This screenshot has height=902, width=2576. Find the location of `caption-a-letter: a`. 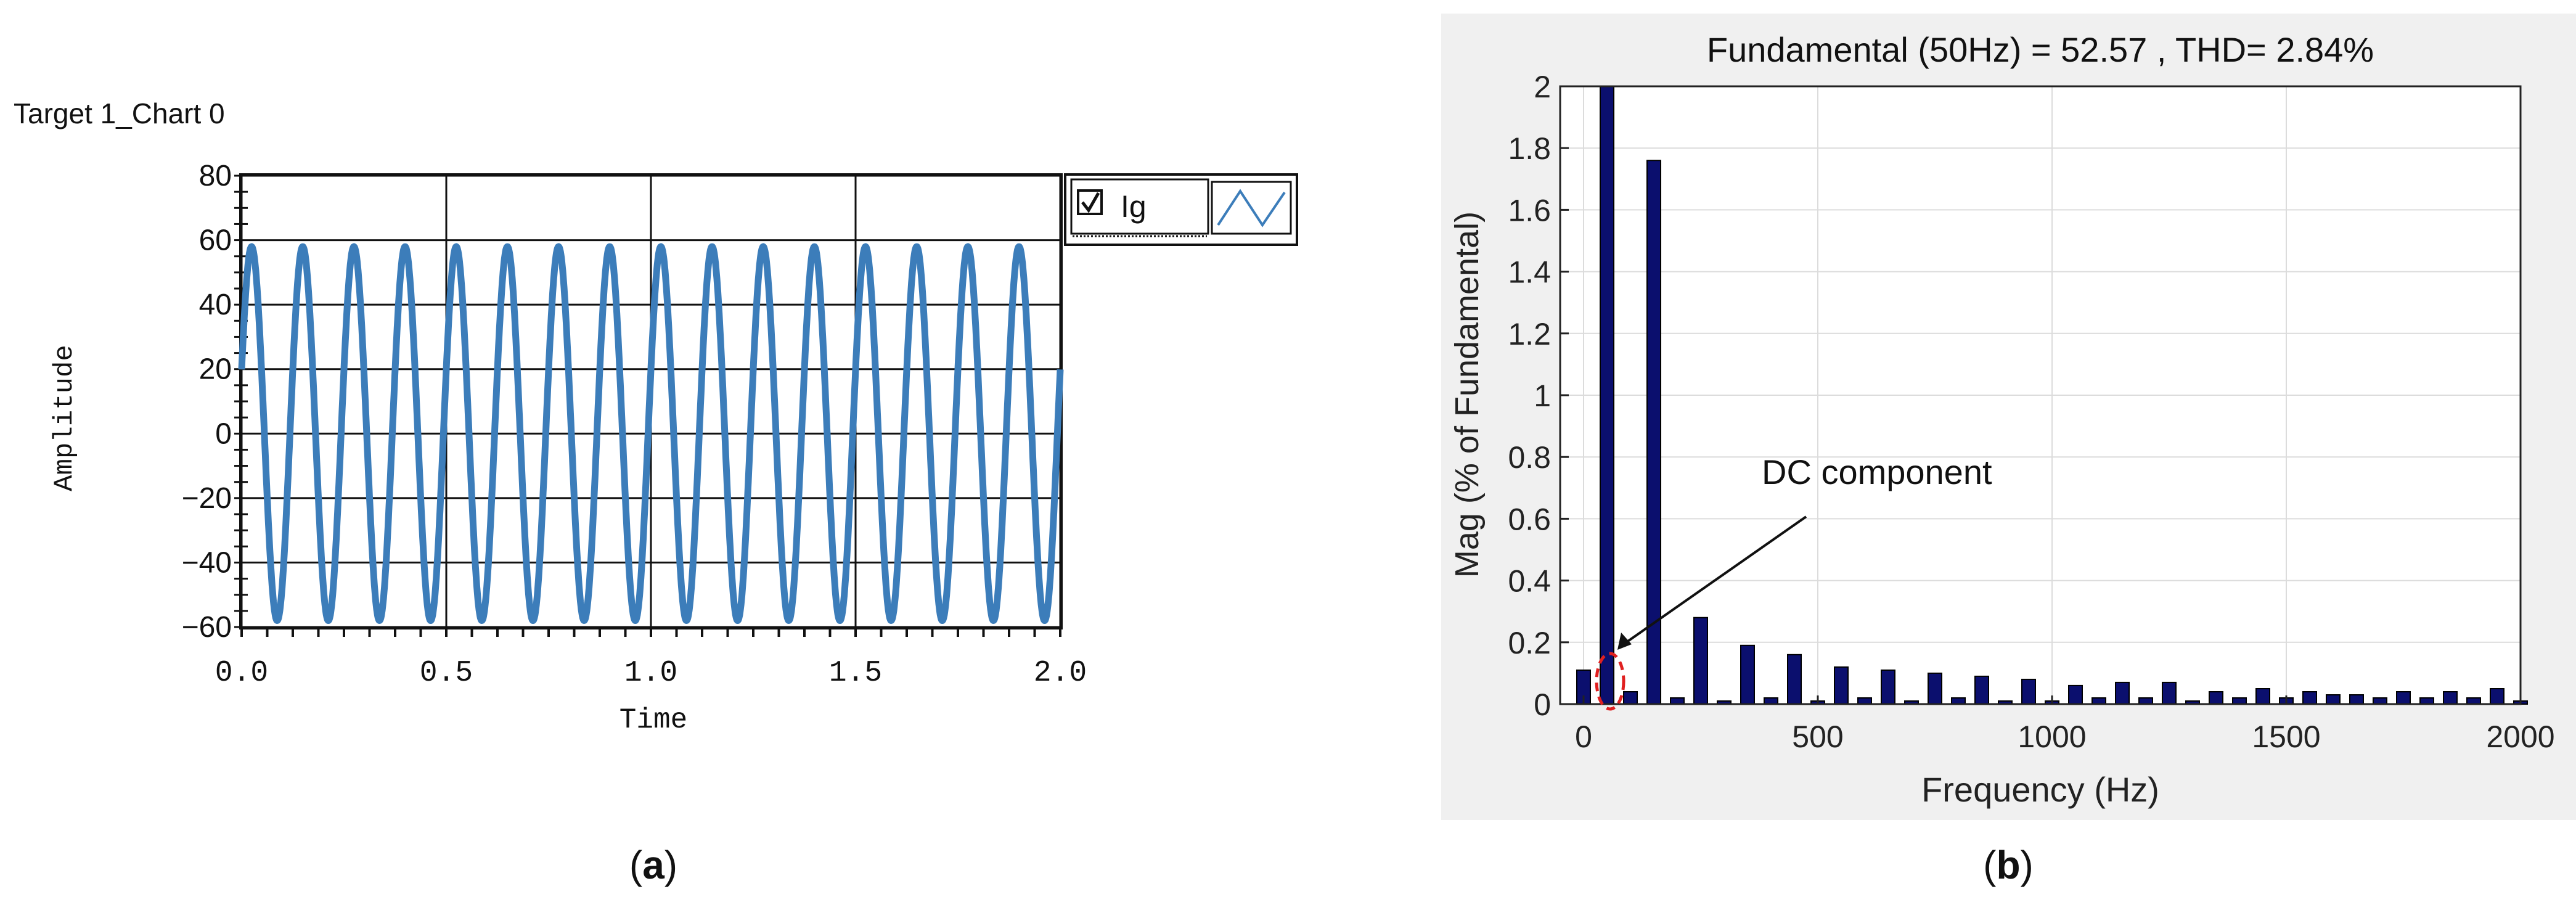

caption-a-letter: a is located at coordinates (653, 865).